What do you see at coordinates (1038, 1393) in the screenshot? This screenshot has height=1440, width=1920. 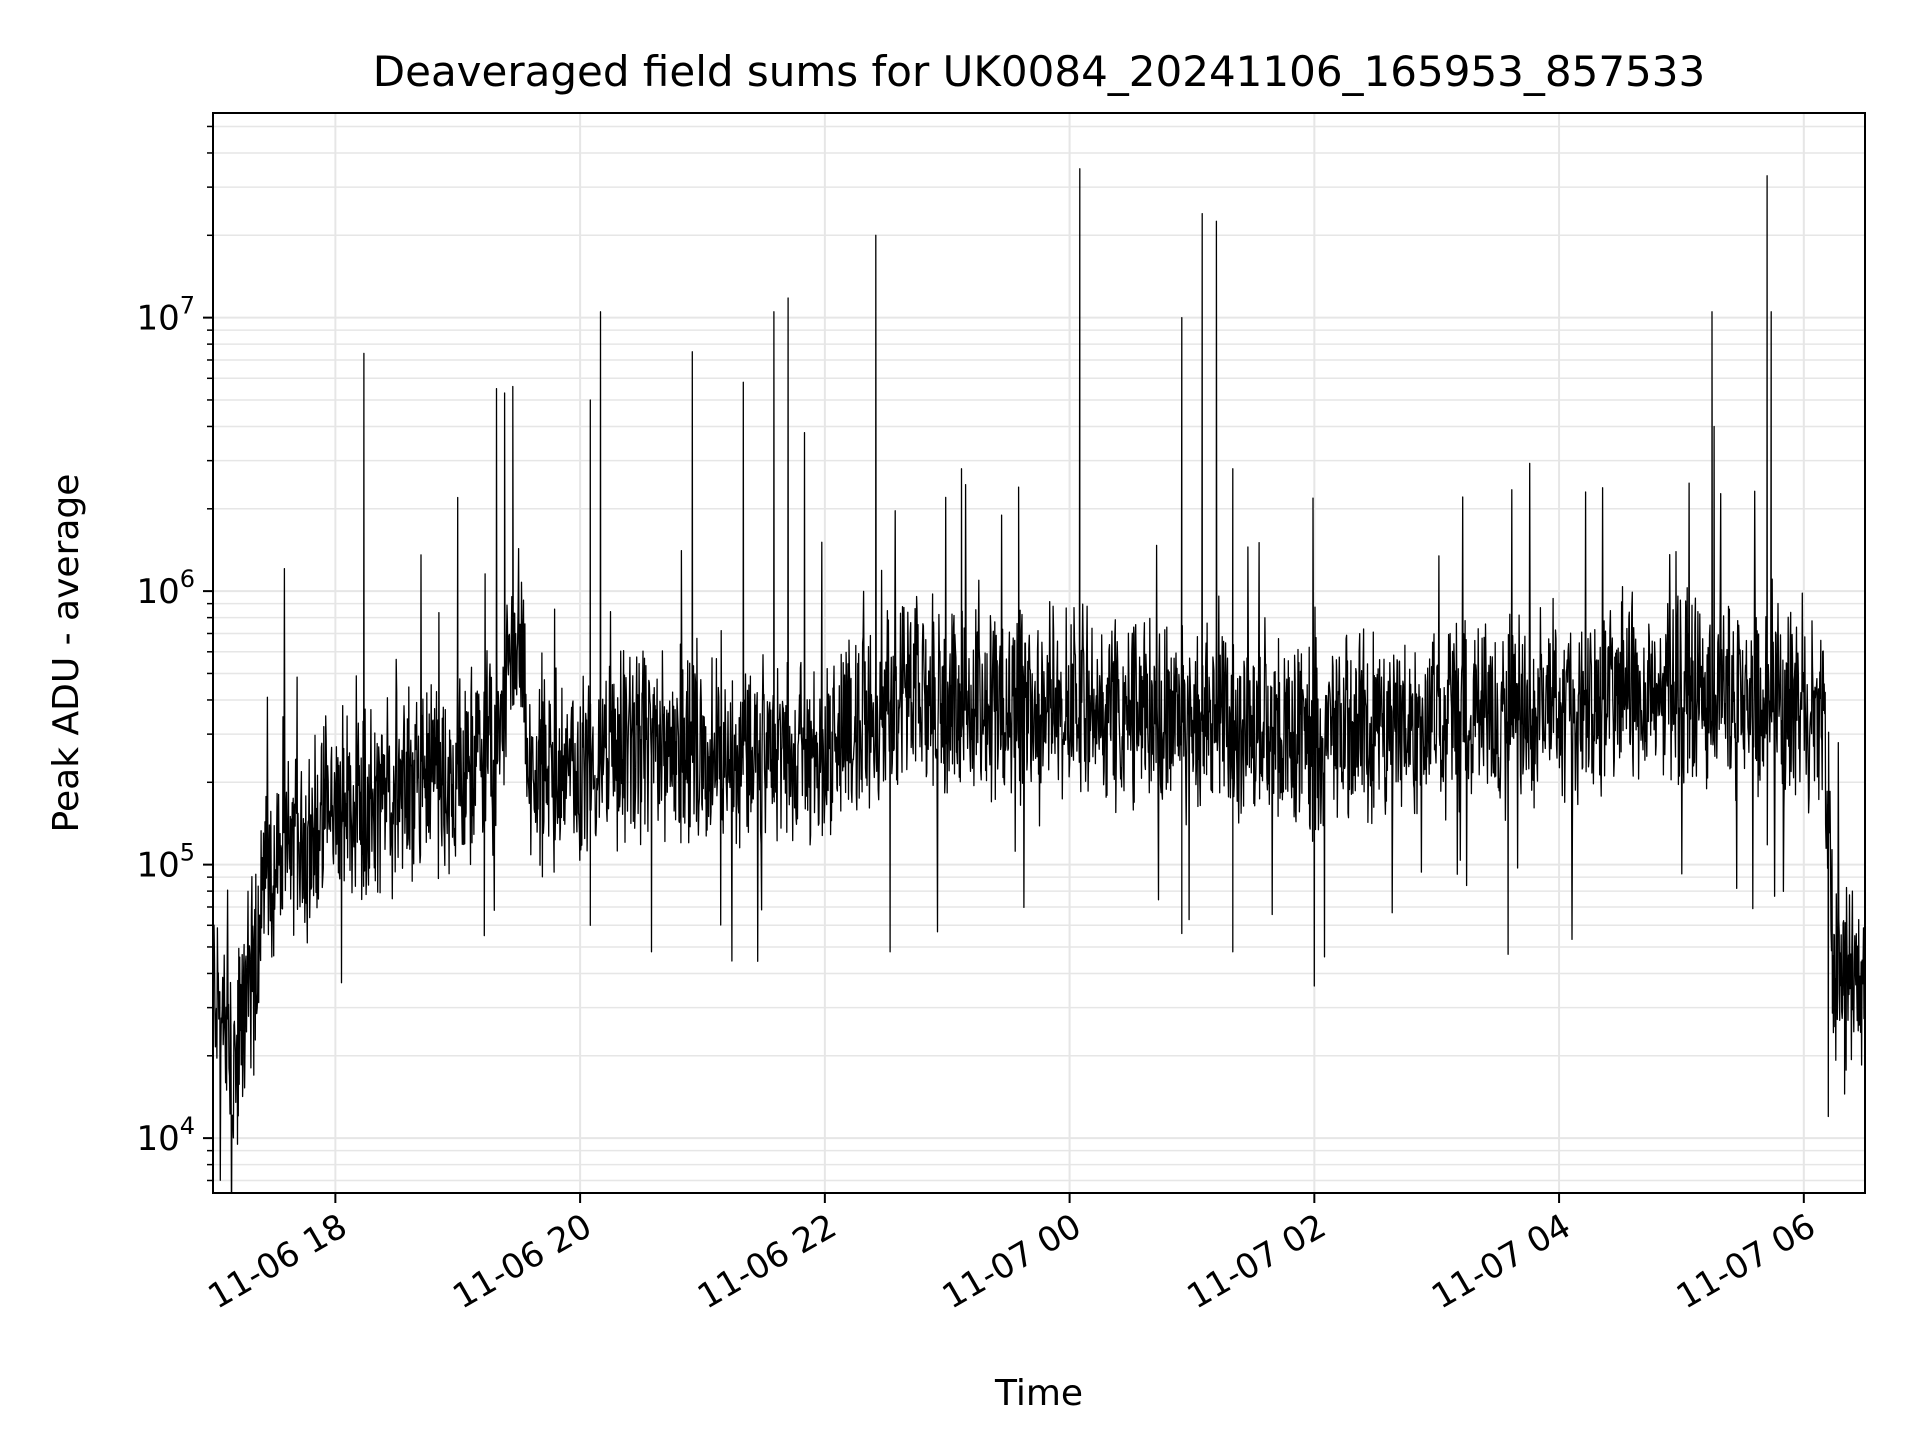 I see `x-axis-label: Time` at bounding box center [1038, 1393].